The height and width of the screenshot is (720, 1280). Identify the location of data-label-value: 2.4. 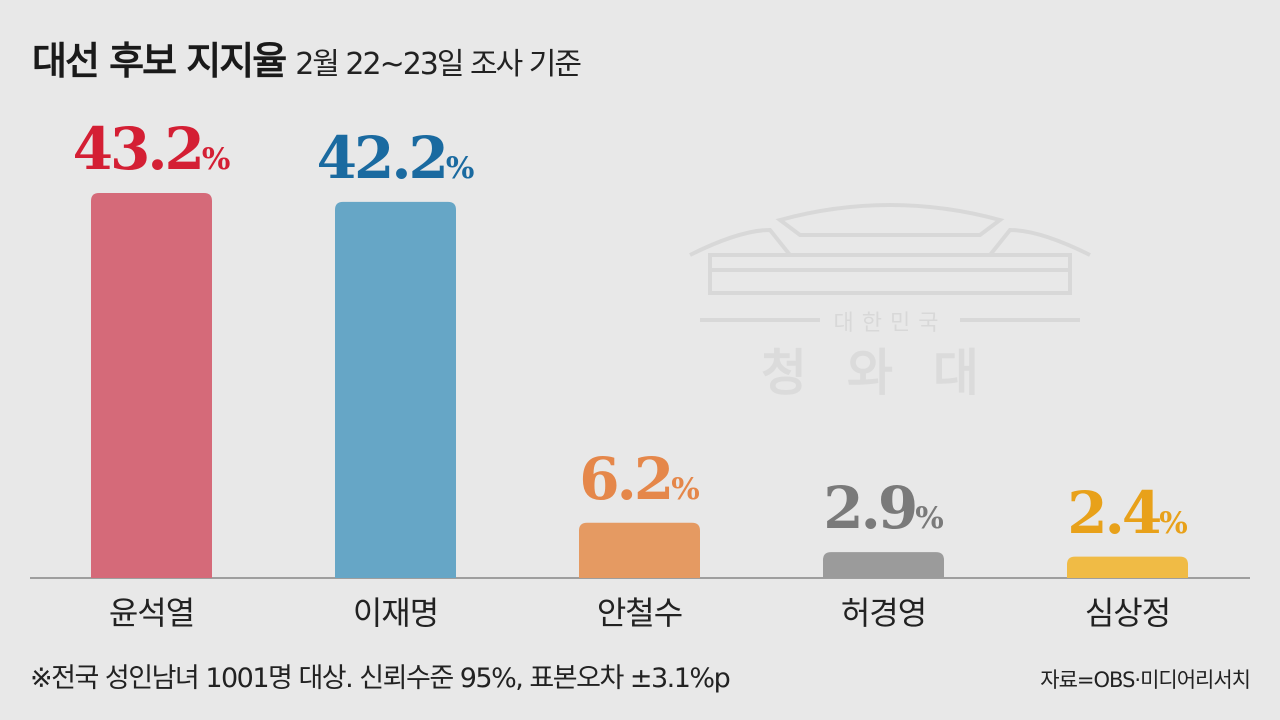
(1114, 512).